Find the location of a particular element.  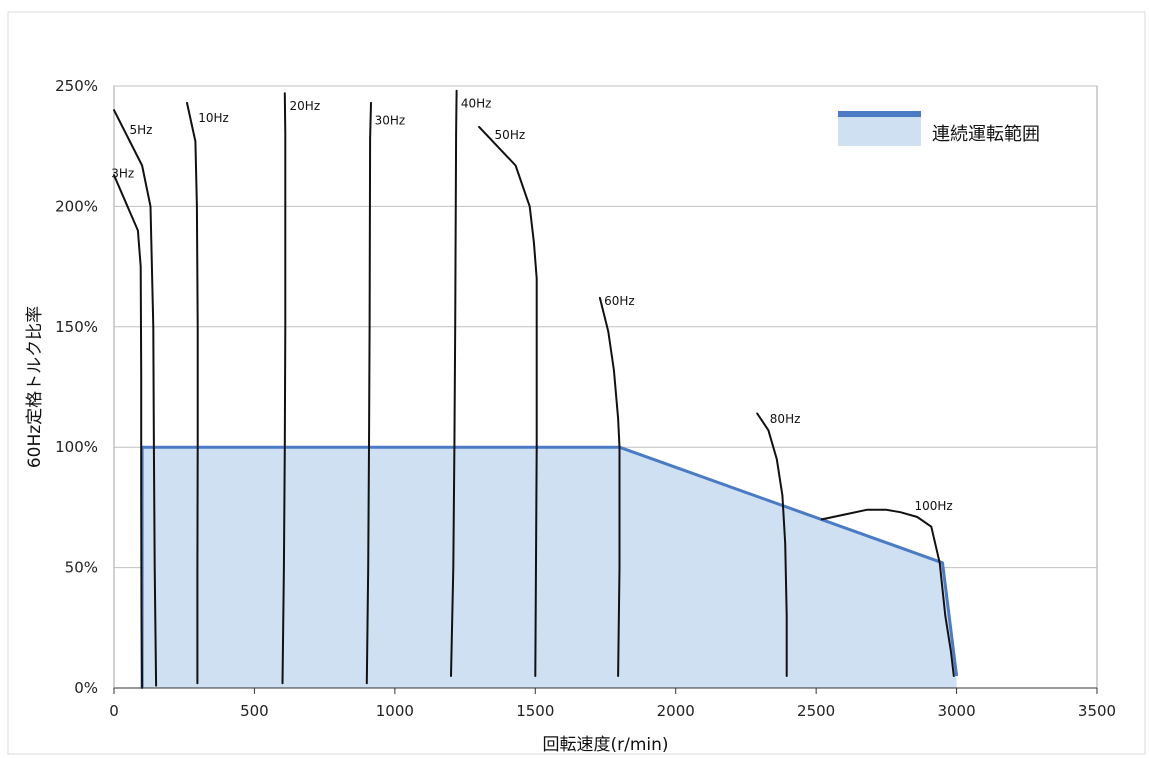

curve-label: 80Hz is located at coordinates (785, 419).